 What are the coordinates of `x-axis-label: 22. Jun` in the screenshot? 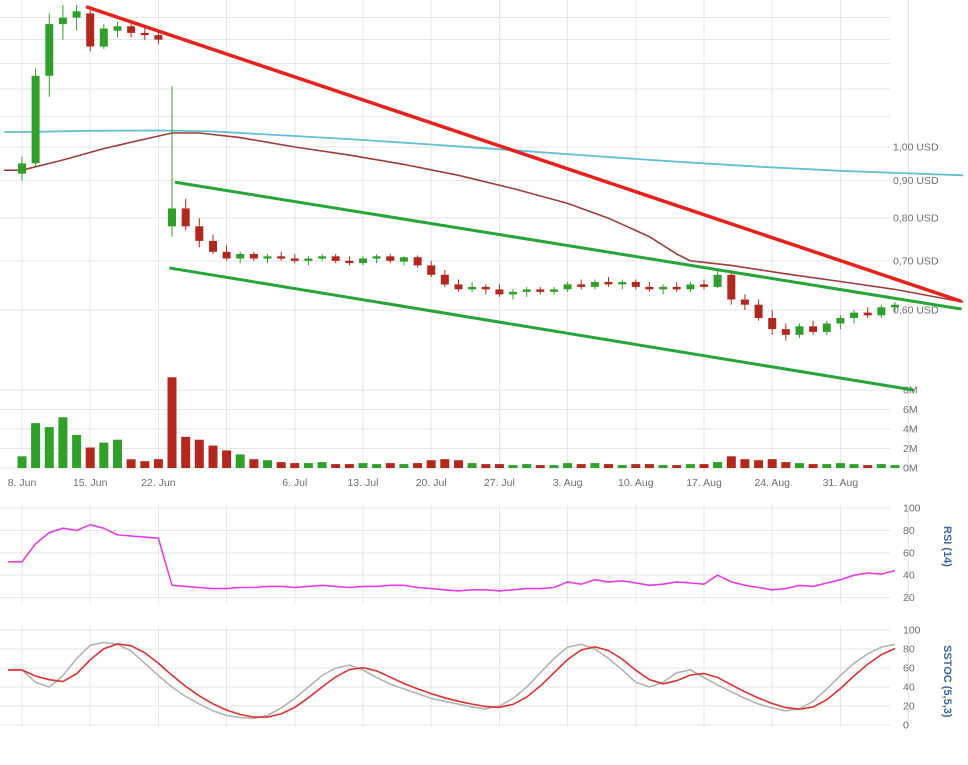 It's located at (158, 483).